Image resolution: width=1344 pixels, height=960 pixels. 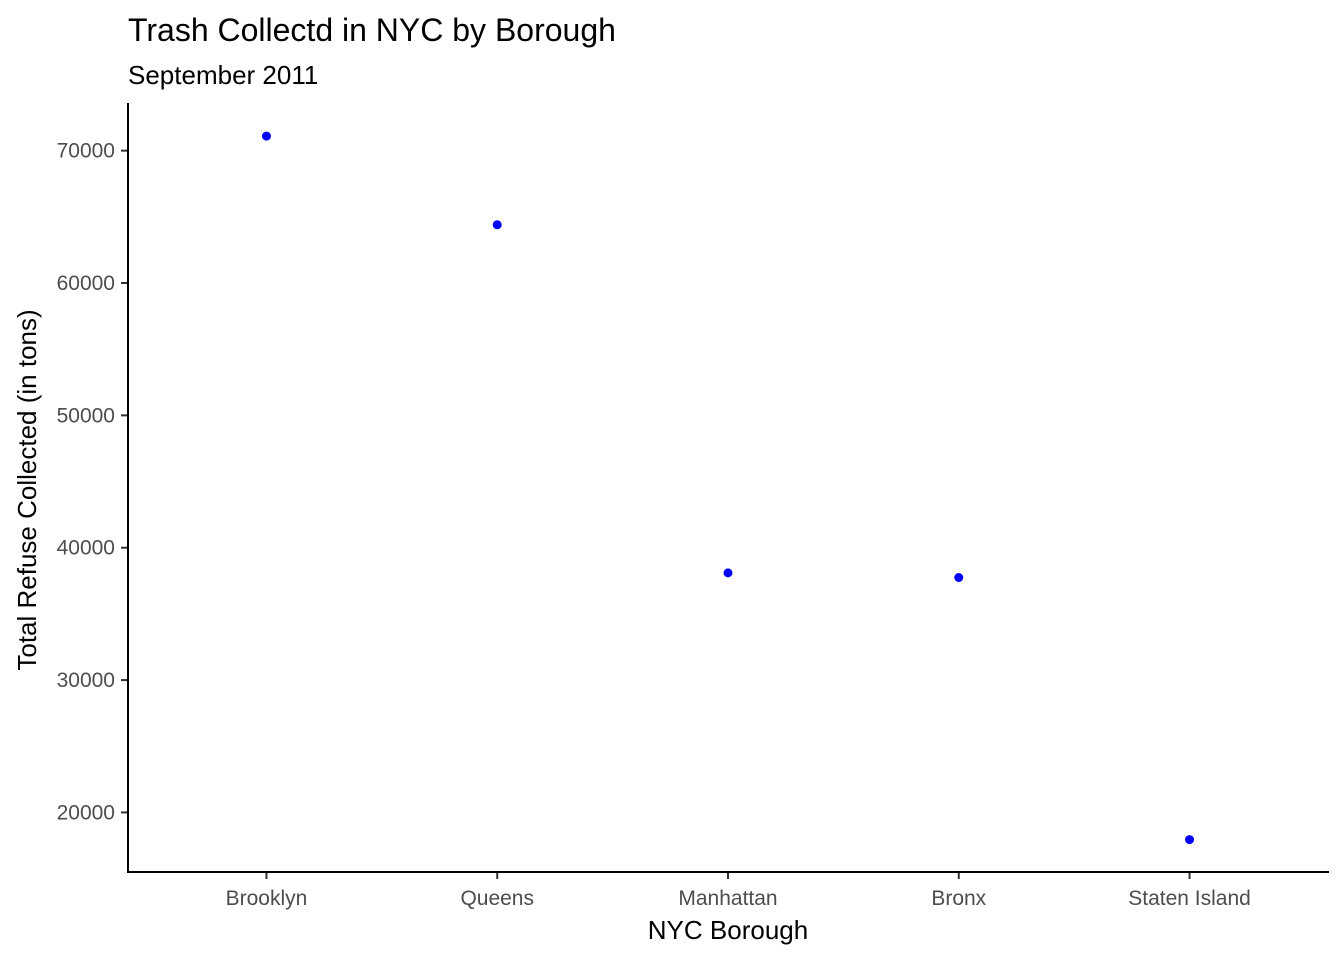 What do you see at coordinates (86, 680) in the screenshot?
I see `y-tick-label: 30000` at bounding box center [86, 680].